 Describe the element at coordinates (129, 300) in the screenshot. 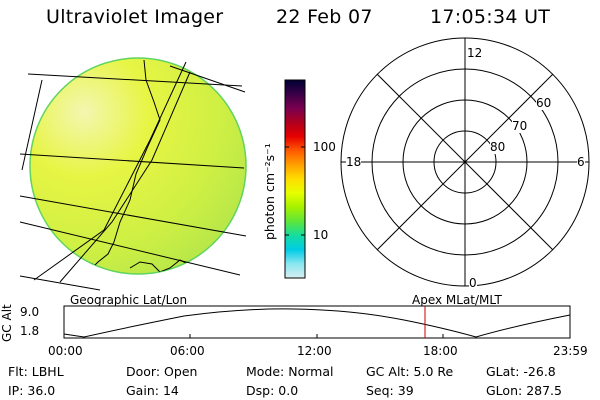

I see `image-panel-title: Geographic Lat/Lon` at that location.